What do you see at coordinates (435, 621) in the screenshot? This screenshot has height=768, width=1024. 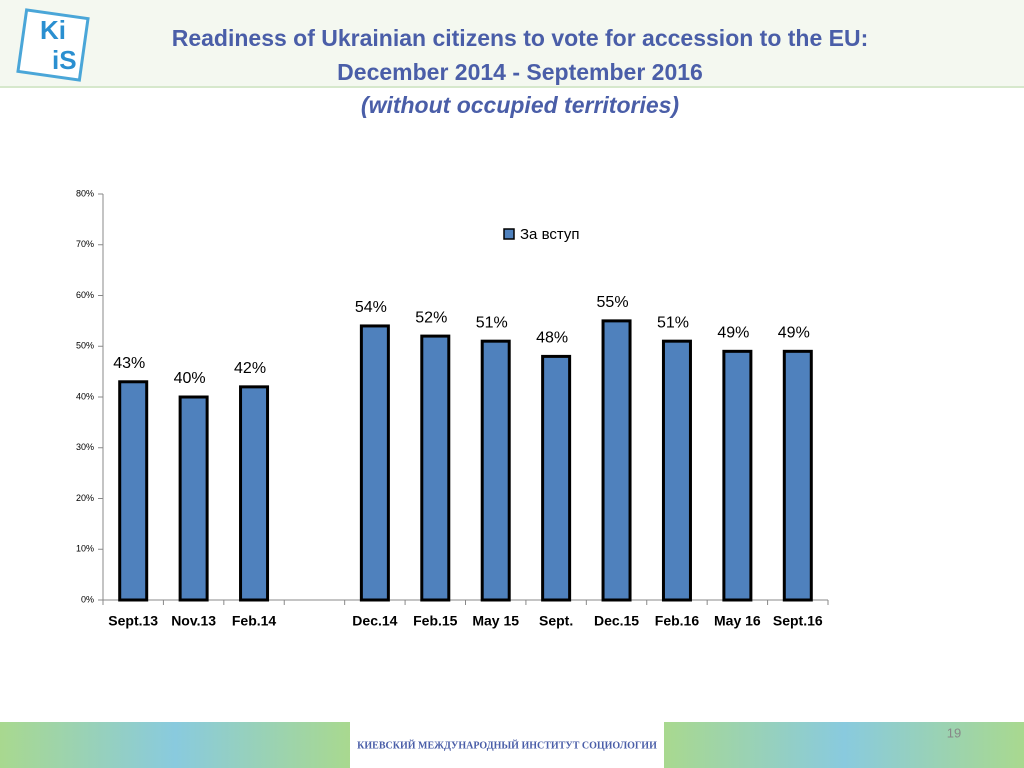 I see `x-tick-label: Feb.15` at bounding box center [435, 621].